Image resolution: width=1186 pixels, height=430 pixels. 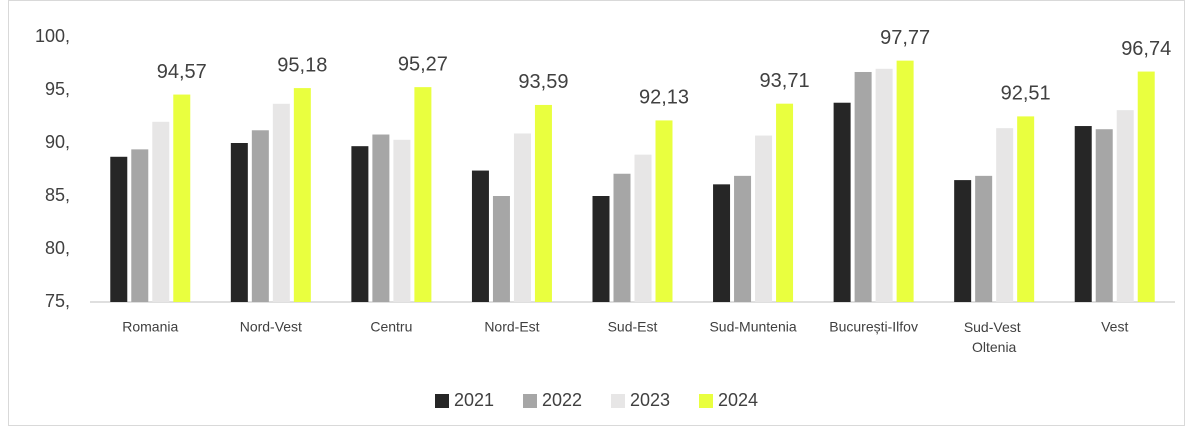 I want to click on data-label: 97,77, so click(x=905, y=38).